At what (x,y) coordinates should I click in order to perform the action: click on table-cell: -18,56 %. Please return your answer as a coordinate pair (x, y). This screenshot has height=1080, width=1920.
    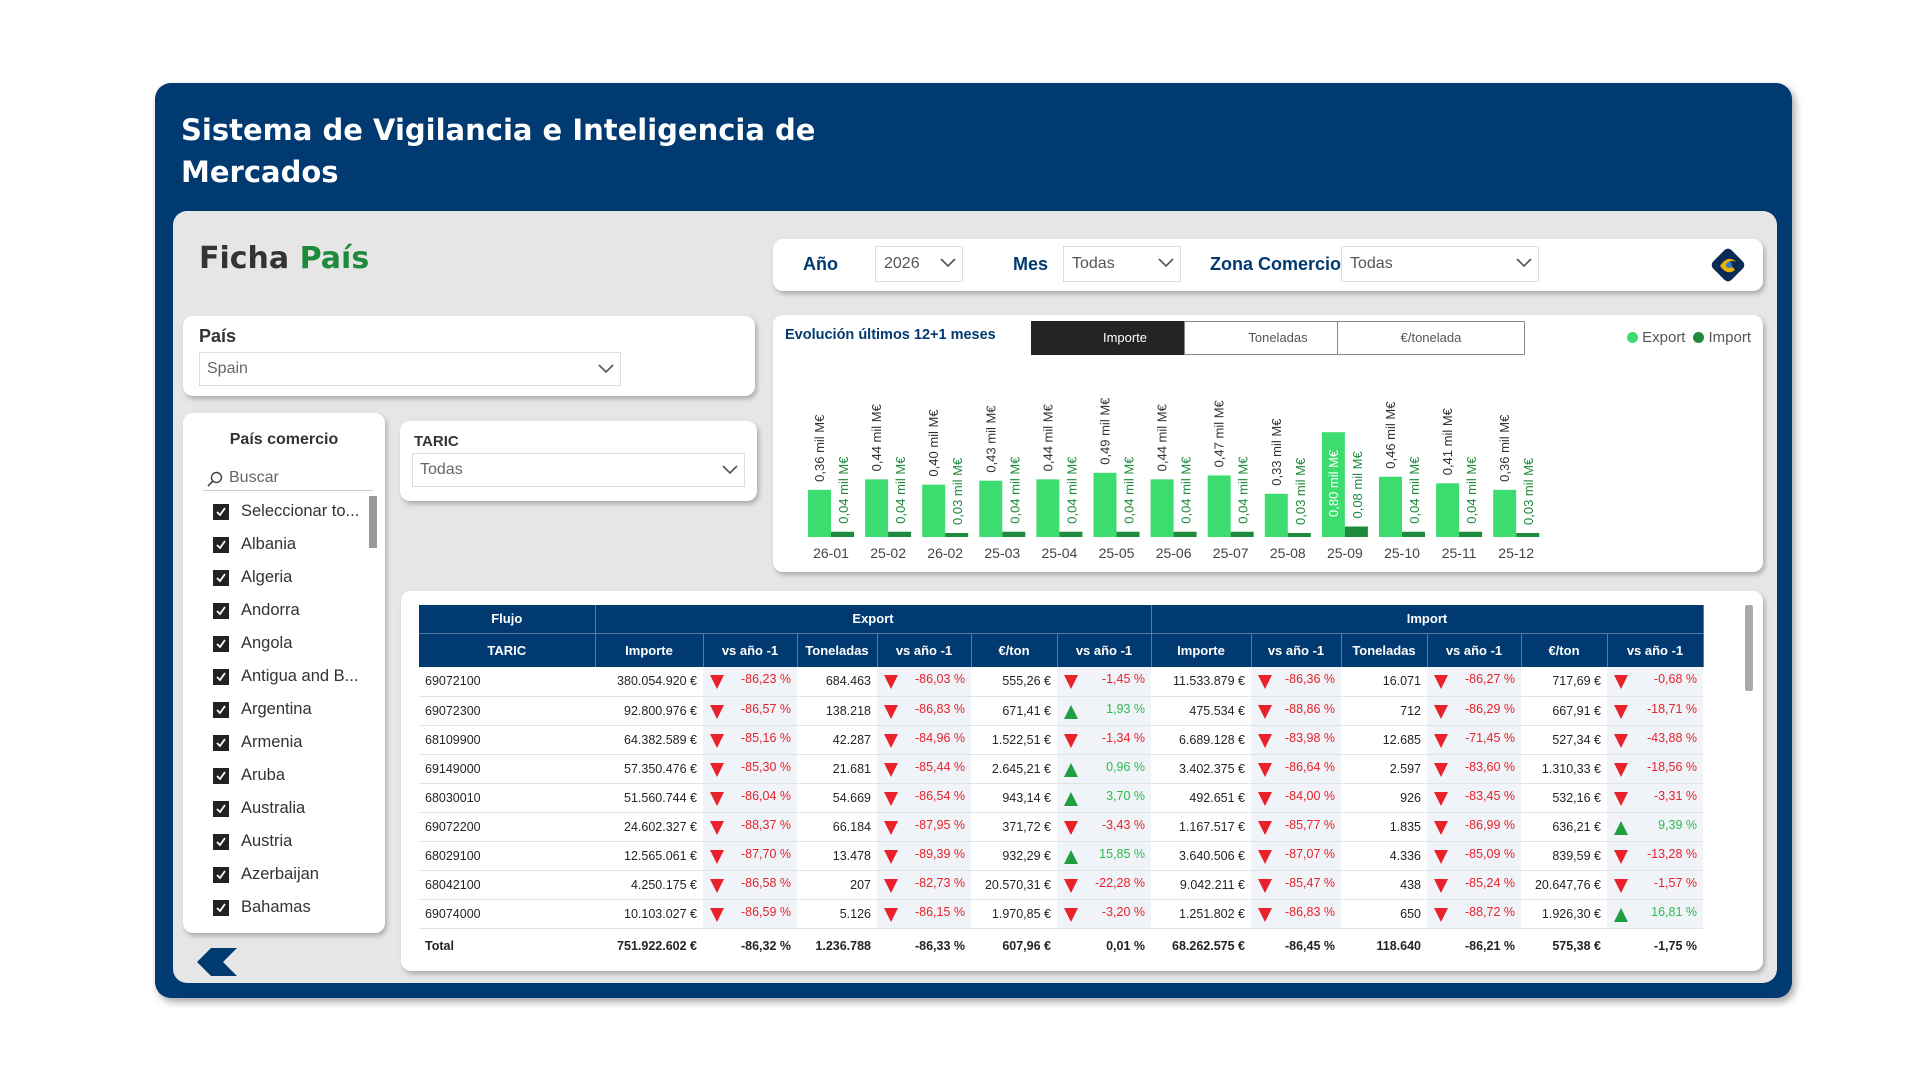
    Looking at the image, I should click on (1655, 769).